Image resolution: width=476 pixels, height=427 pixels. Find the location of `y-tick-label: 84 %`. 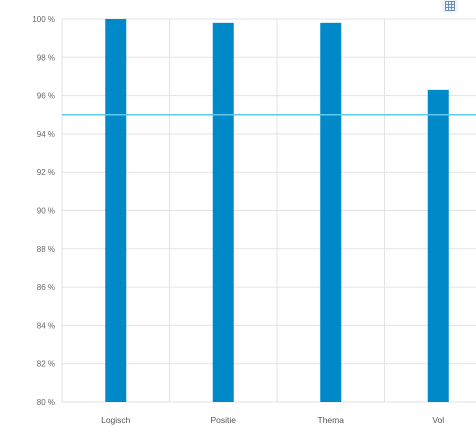

y-tick-label: 84 % is located at coordinates (46, 325).